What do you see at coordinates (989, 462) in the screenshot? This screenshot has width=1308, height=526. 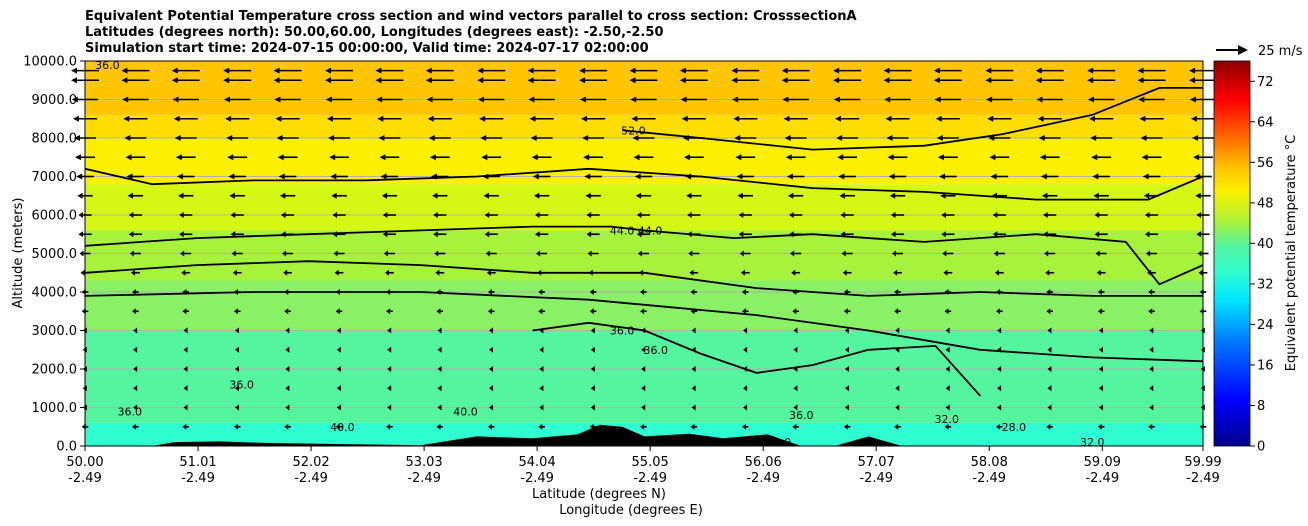 I see `x-tick-label-lat: 58.08` at bounding box center [989, 462].